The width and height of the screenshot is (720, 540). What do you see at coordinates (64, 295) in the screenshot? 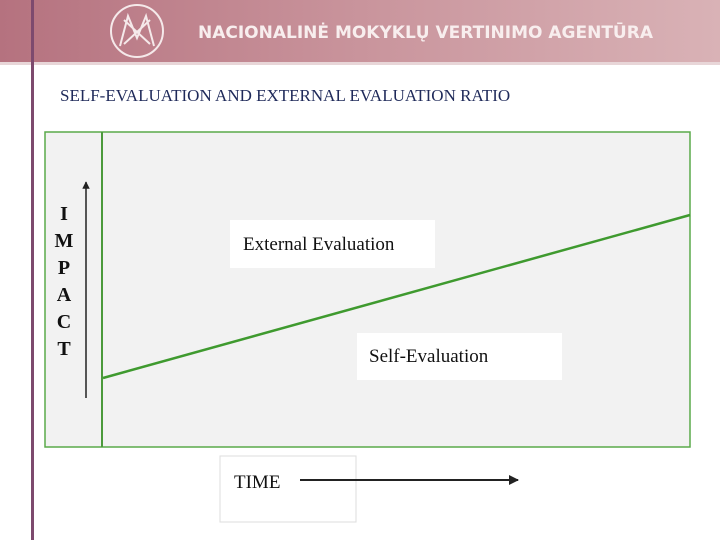
I see `y-axis-letter: A` at bounding box center [64, 295].